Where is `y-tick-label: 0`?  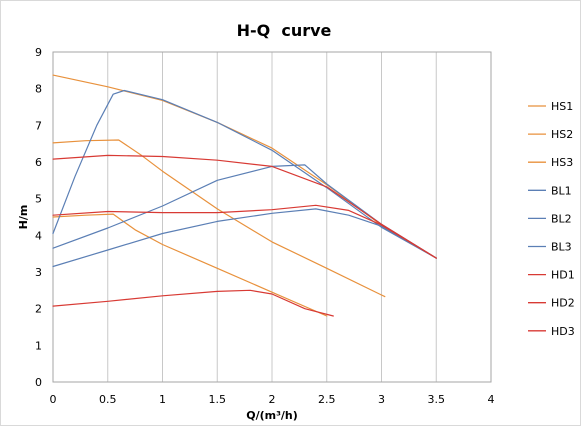
y-tick-label: 0 is located at coordinates (38, 382).